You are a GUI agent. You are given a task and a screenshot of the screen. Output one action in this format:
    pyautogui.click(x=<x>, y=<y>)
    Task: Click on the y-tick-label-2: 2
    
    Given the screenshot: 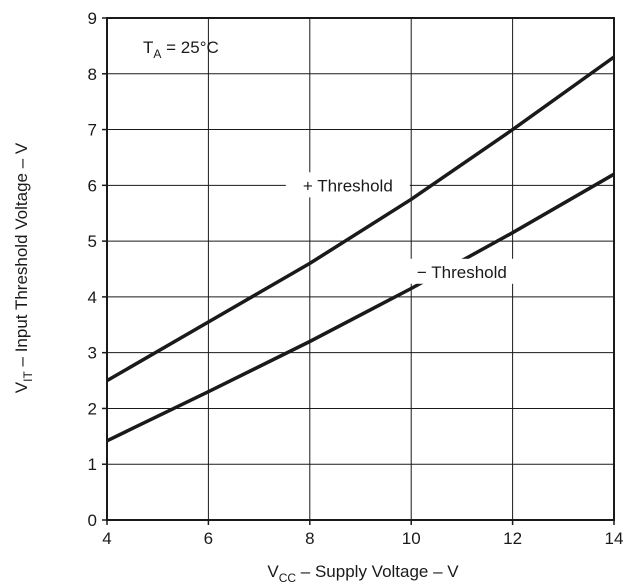 What is the action you would take?
    pyautogui.click(x=92, y=408)
    